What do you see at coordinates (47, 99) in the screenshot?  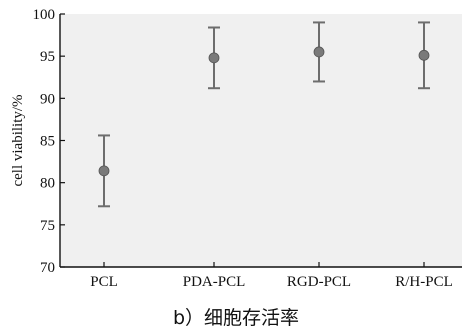 I see `y-tick-label: 90` at bounding box center [47, 99].